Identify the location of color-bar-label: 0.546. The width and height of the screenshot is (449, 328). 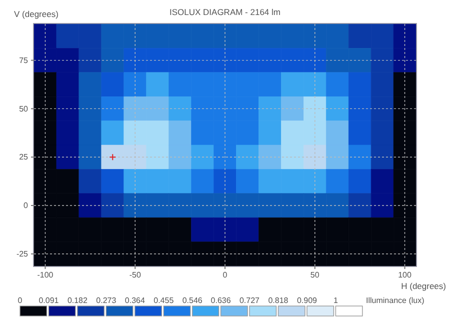
(192, 300).